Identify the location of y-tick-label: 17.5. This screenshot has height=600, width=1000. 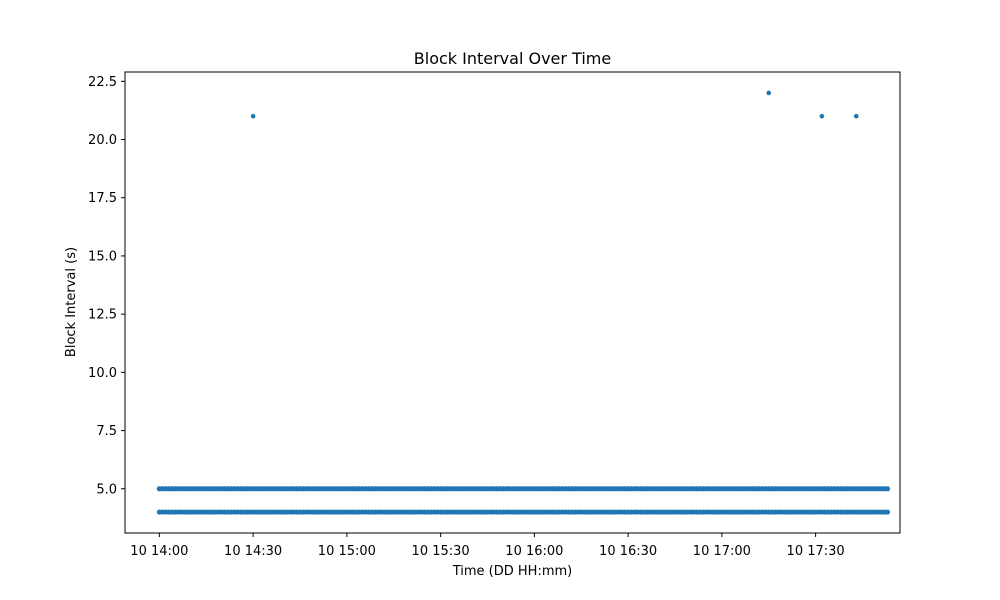
(102, 198).